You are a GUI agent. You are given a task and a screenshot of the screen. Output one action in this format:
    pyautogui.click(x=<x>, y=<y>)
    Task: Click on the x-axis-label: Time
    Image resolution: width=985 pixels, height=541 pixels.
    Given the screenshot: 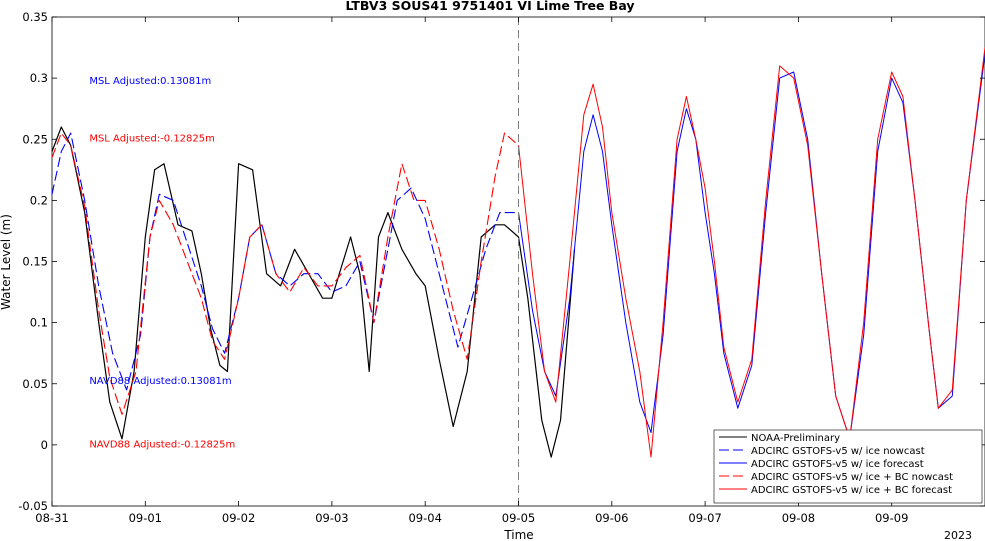 What is the action you would take?
    pyautogui.click(x=518, y=534)
    